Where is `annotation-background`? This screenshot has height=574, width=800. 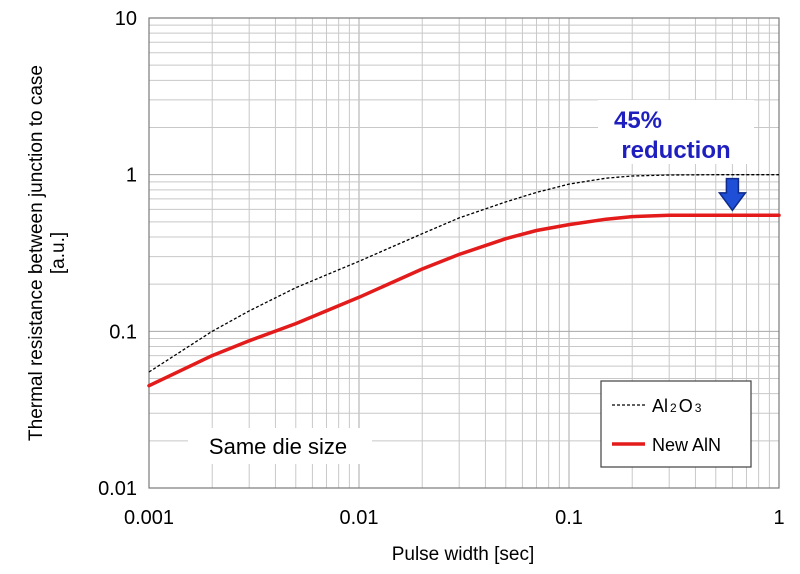
annotation-background is located at coordinates (676, 132).